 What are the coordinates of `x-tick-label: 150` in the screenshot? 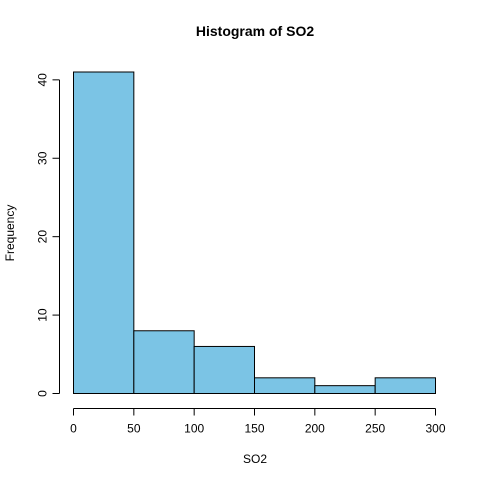 It's located at (254, 429).